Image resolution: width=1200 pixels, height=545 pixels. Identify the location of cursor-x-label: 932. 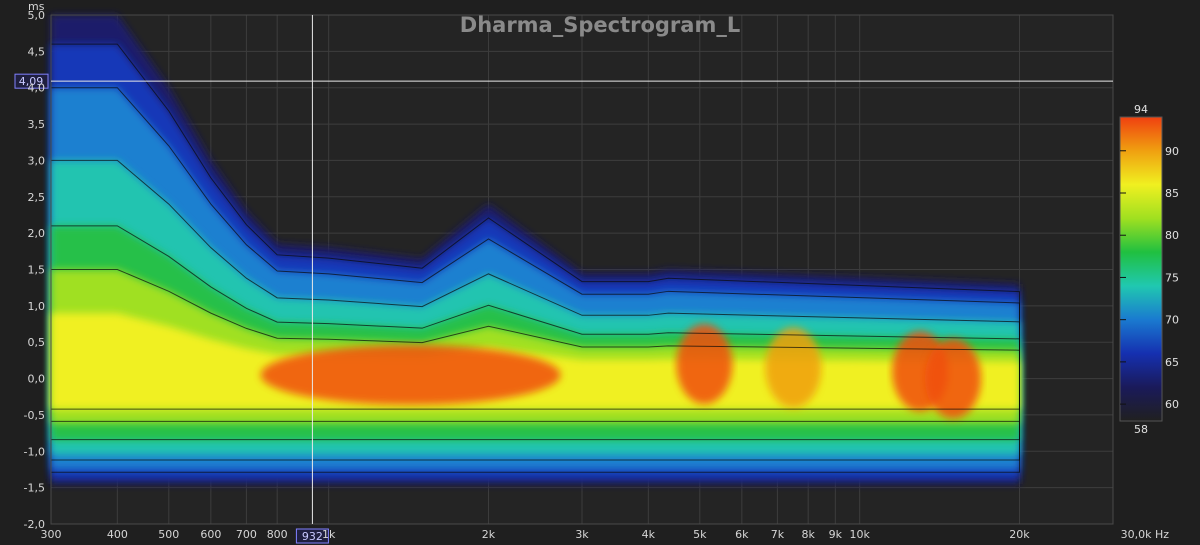
(312, 536).